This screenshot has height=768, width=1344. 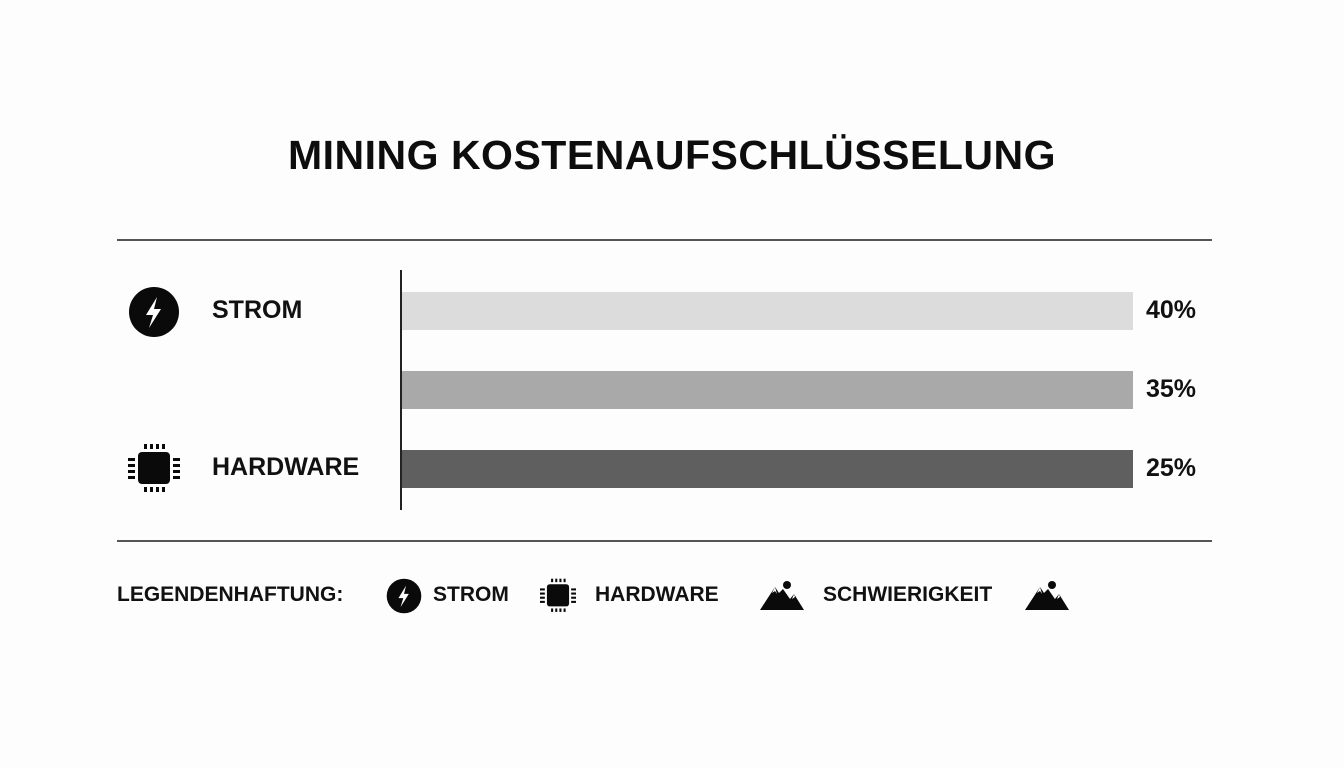 What do you see at coordinates (1171, 468) in the screenshot?
I see `value-label: 25%` at bounding box center [1171, 468].